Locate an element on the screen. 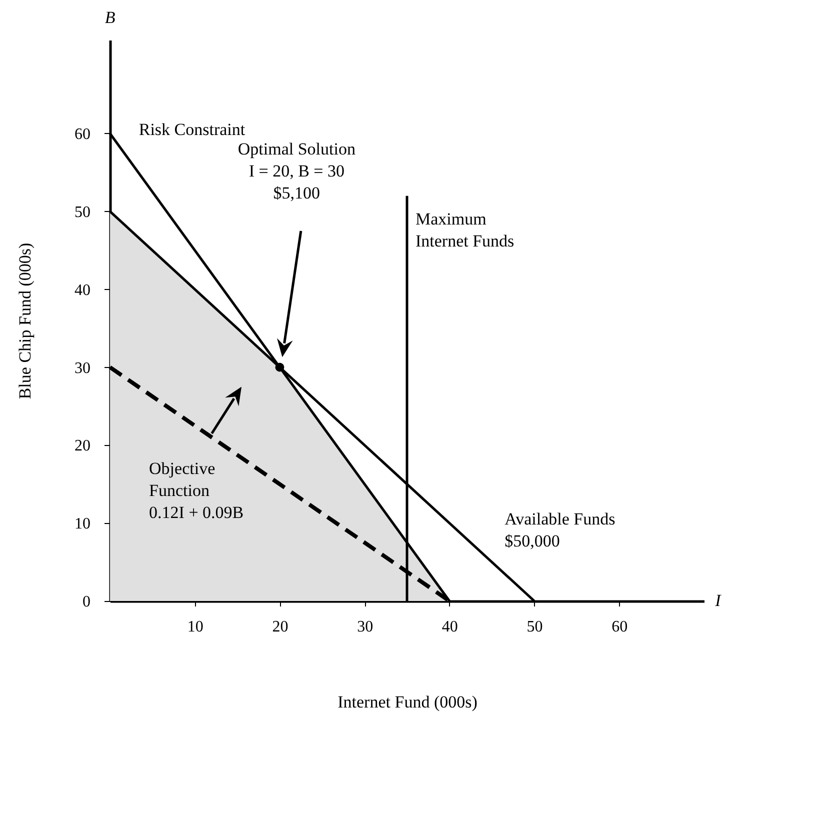 The image size is (813, 818). x-tick-label: 20 is located at coordinates (280, 627).